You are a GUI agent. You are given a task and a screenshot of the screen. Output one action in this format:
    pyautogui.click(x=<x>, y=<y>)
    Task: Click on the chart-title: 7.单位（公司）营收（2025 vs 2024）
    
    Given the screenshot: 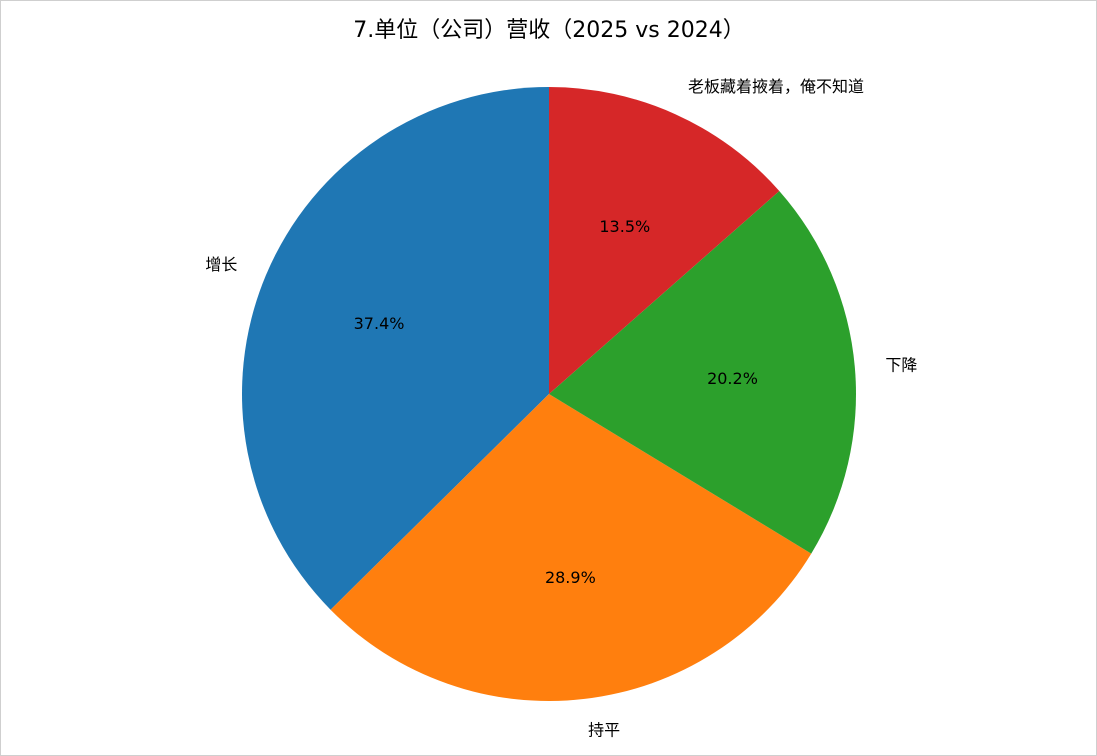 What is the action you would take?
    pyautogui.click(x=548, y=30)
    